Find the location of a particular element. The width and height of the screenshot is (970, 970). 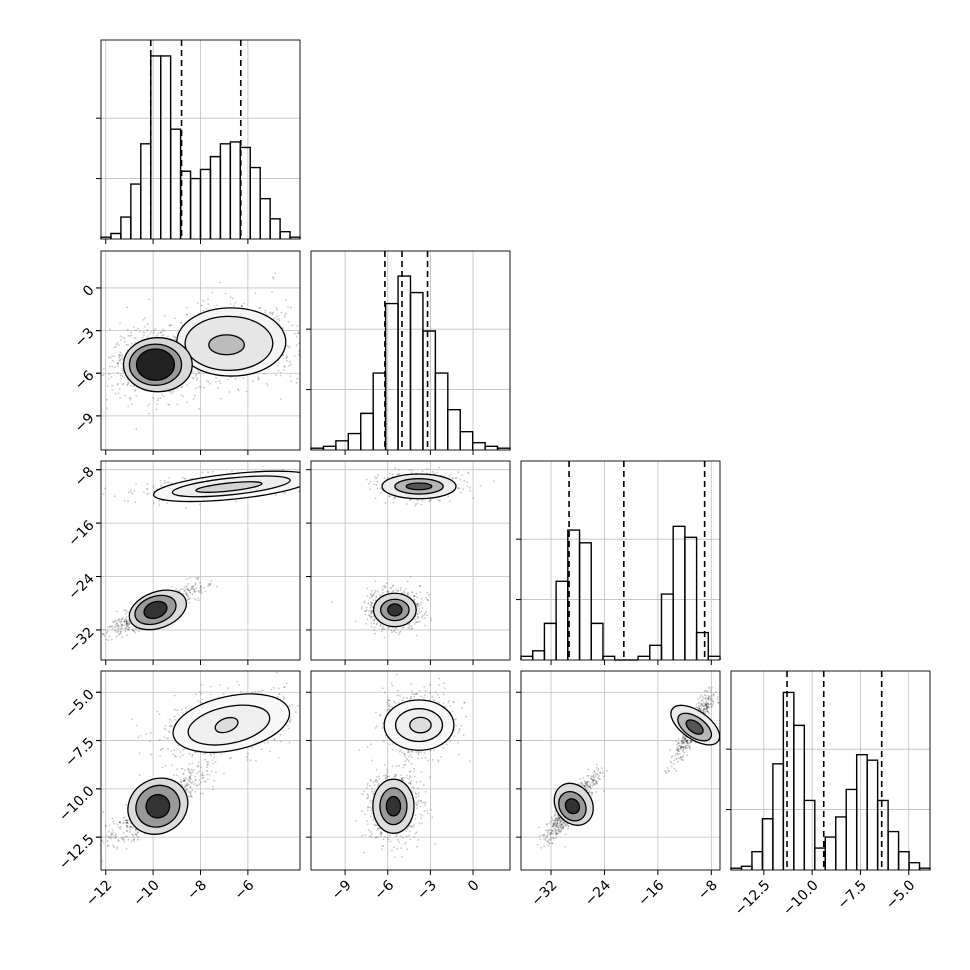

histogram-bin is located at coordinates (597, 641).